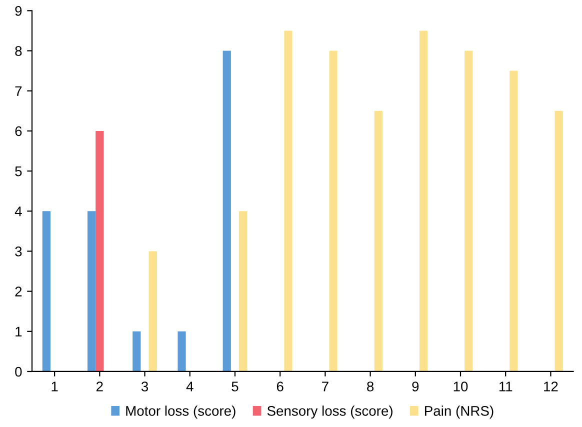 This screenshot has width=582, height=427. Describe the element at coordinates (18, 131) in the screenshot. I see `y-tick-label: 6` at that location.